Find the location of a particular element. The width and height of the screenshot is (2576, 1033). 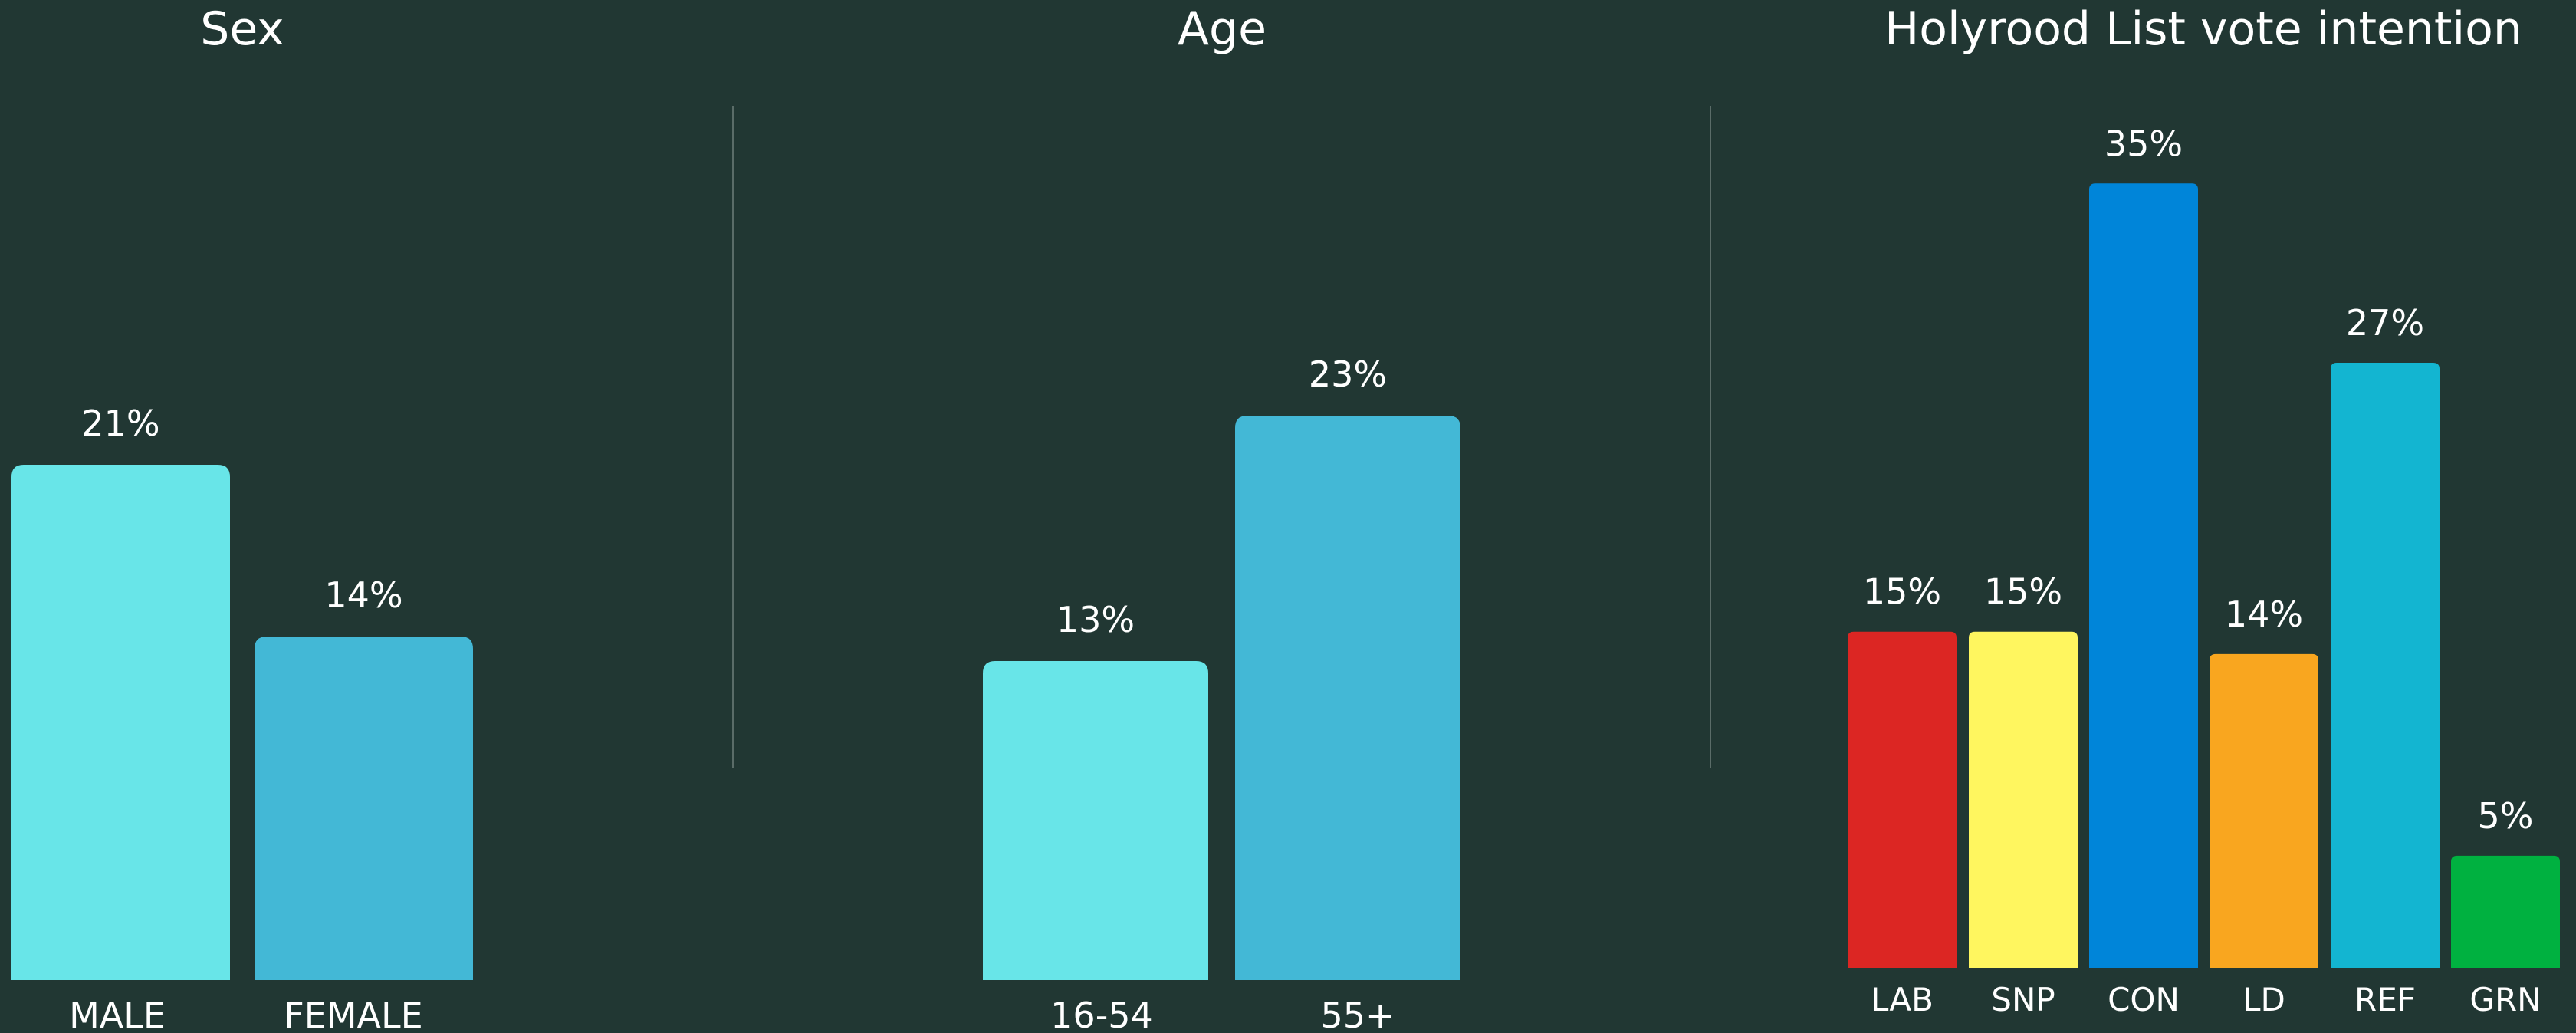

bar-male is located at coordinates (121, 722).